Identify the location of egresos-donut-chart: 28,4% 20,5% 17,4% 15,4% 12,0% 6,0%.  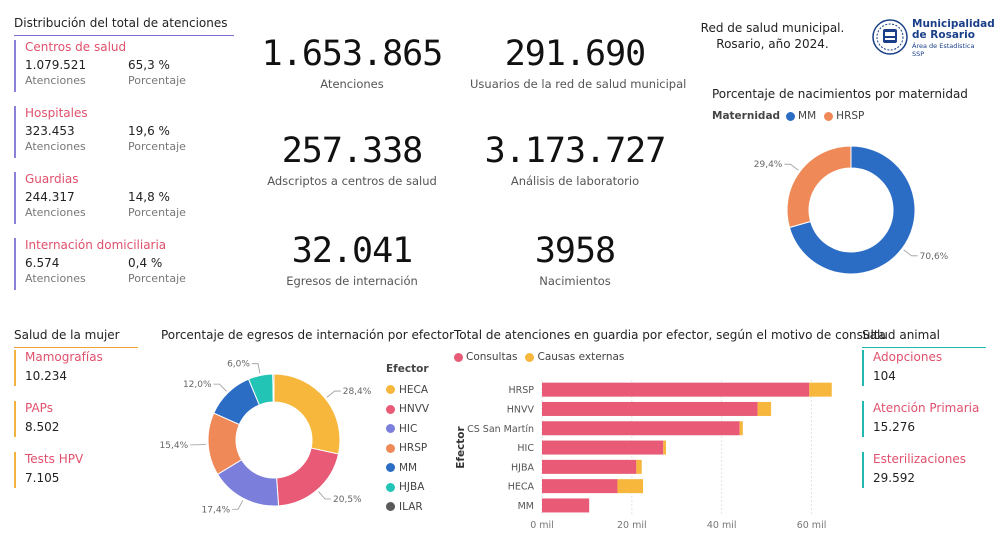
(266, 438).